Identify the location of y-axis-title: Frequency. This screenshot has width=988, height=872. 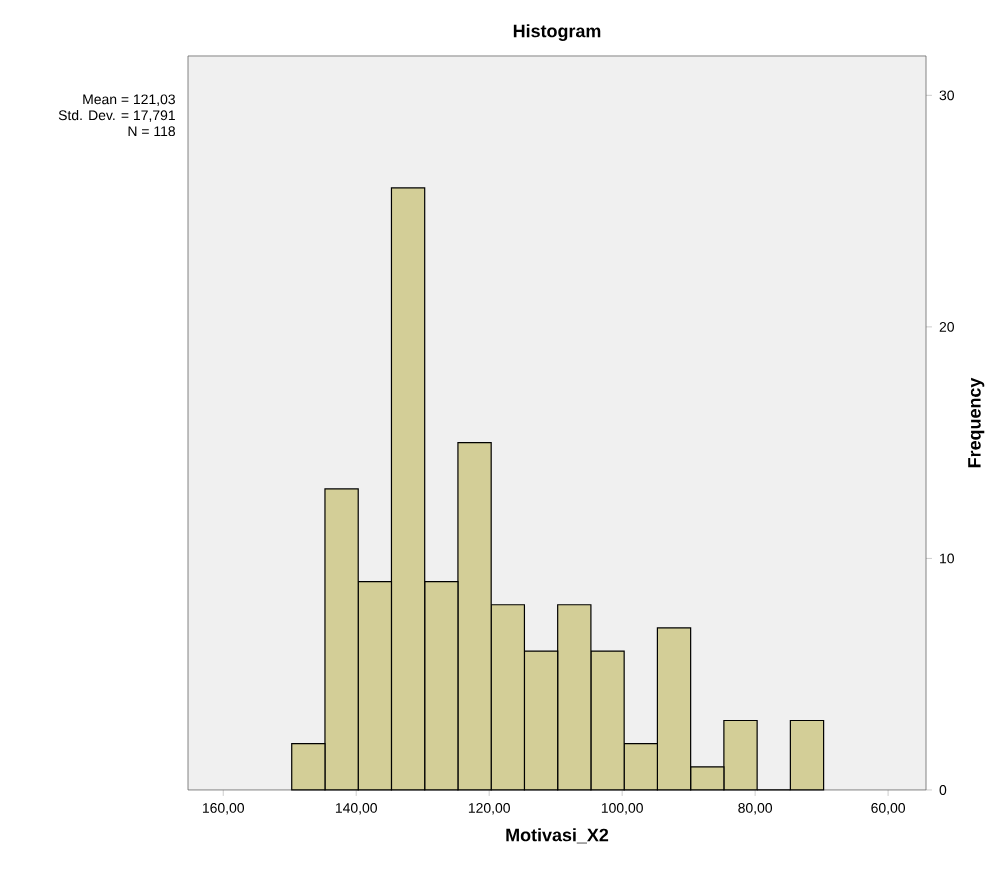
(976, 422).